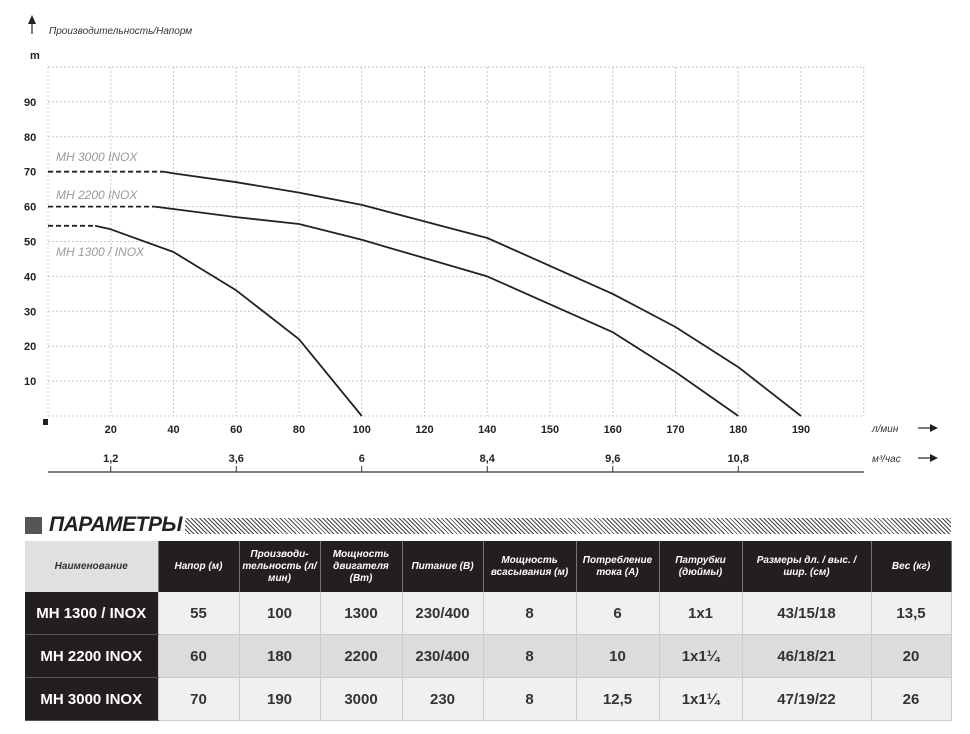  What do you see at coordinates (173, 430) in the screenshot?
I see `x-tick-label: 40` at bounding box center [173, 430].